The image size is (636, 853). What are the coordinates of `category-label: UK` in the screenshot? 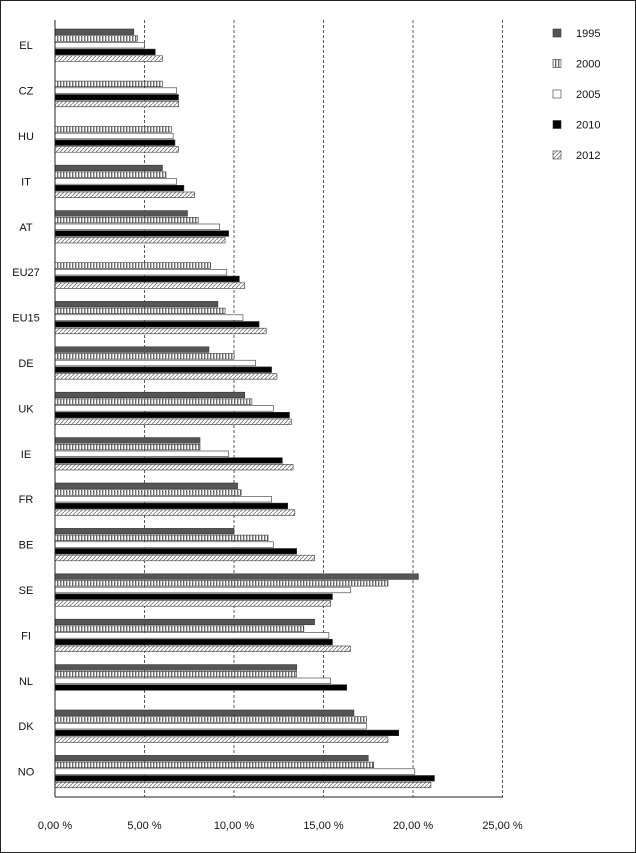 It's located at (26, 409).